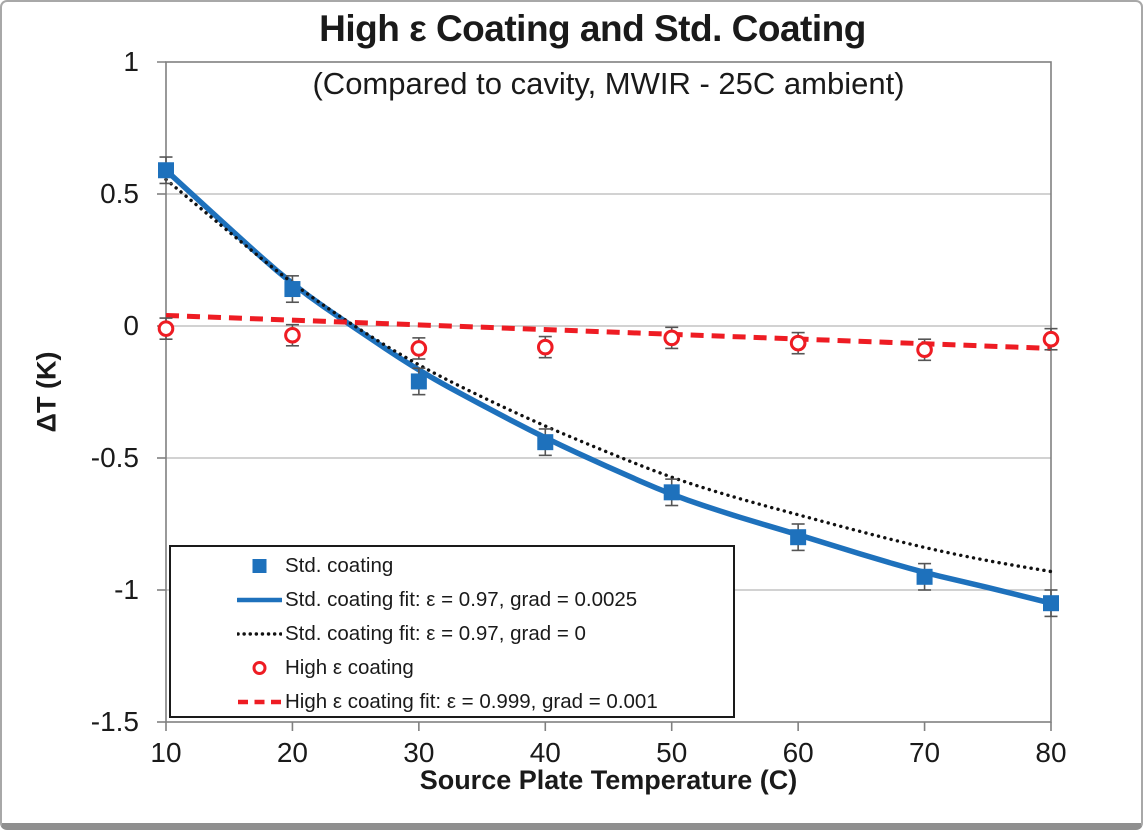 The height and width of the screenshot is (830, 1143). What do you see at coordinates (545, 752) in the screenshot?
I see `x-tick-label: 40` at bounding box center [545, 752].